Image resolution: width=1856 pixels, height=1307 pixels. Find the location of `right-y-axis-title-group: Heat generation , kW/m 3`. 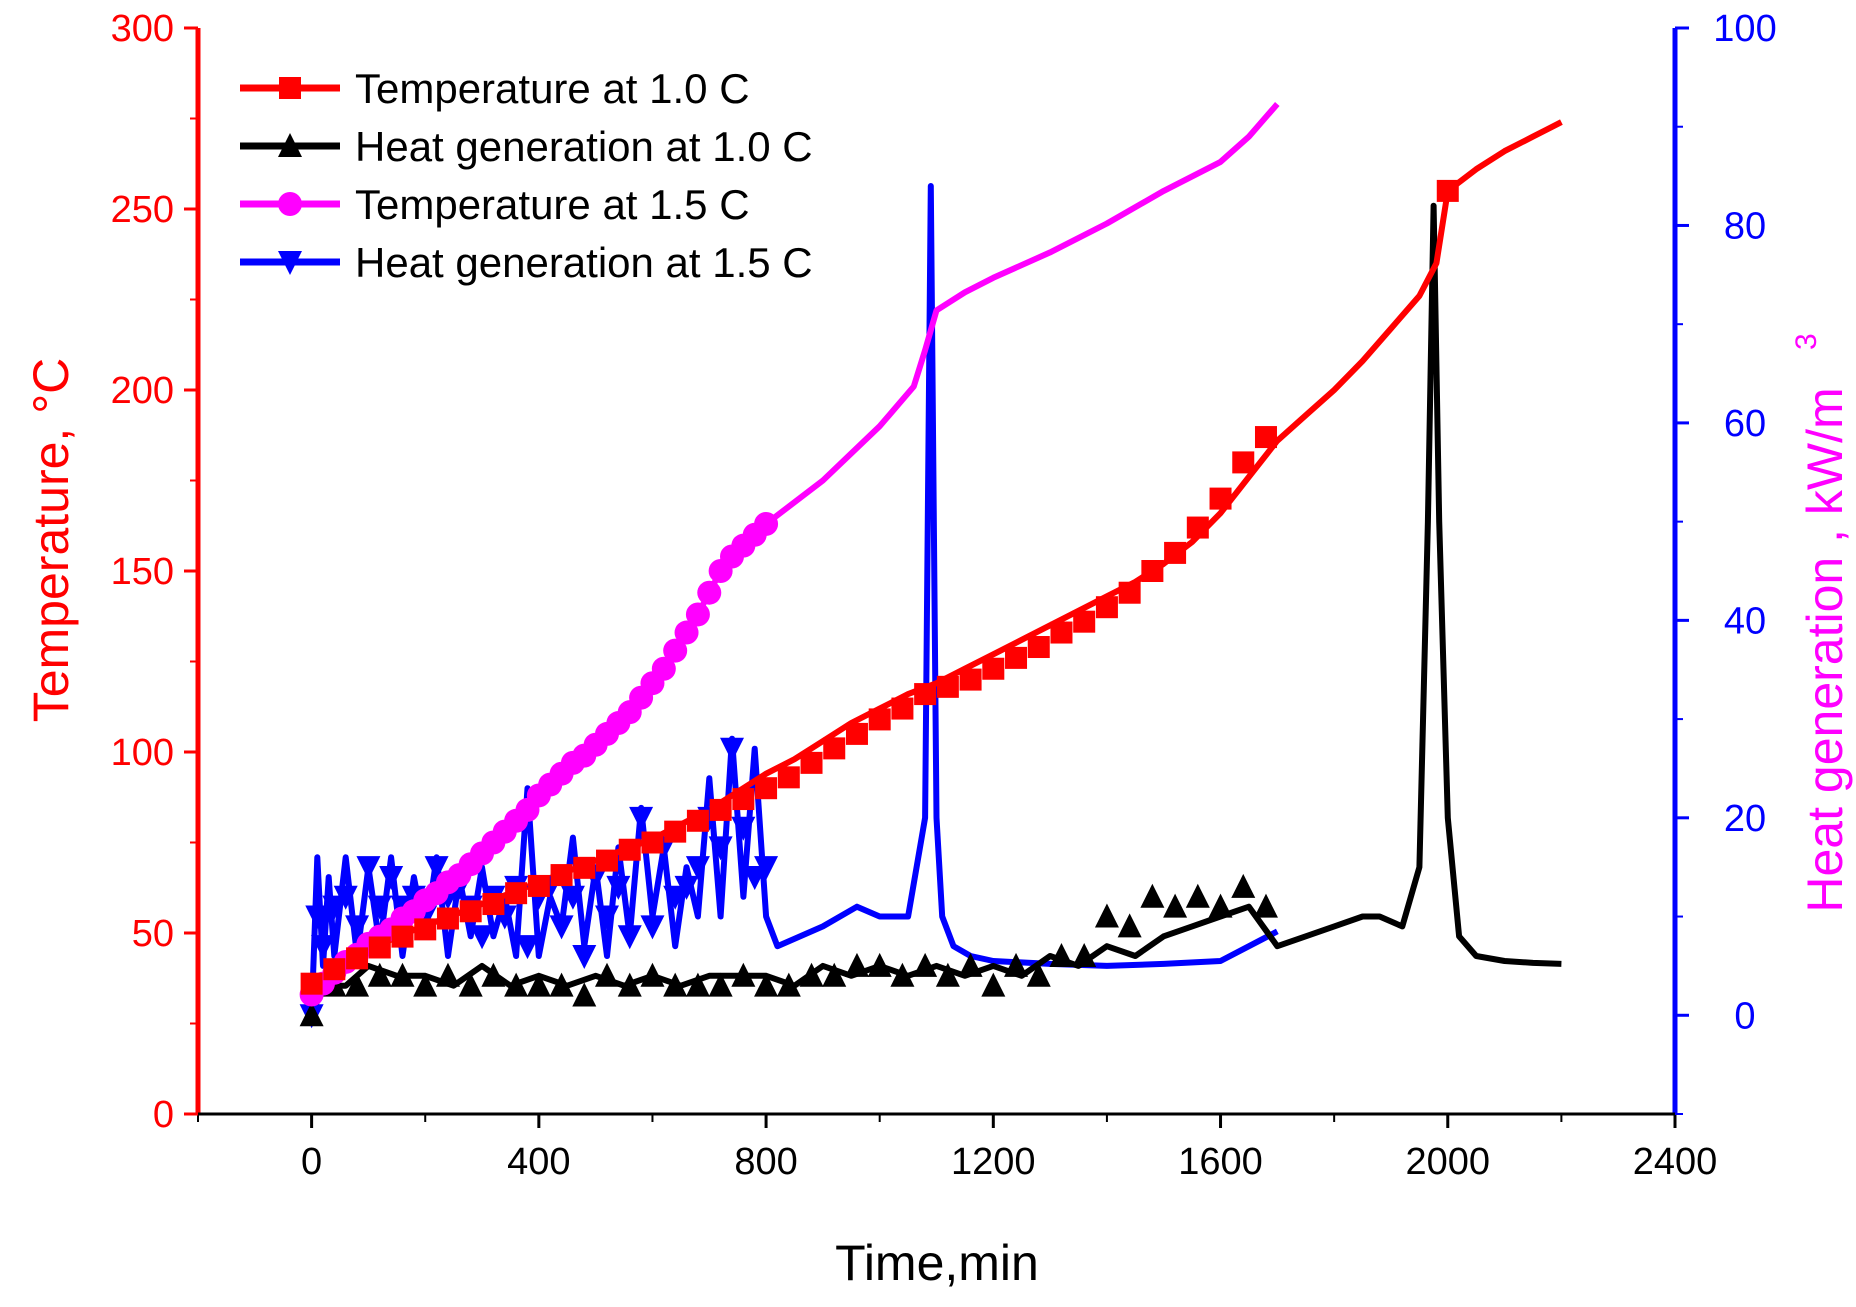

right-y-axis-title-group: Heat generation , kW/m 3 is located at coordinates (1821, 622).